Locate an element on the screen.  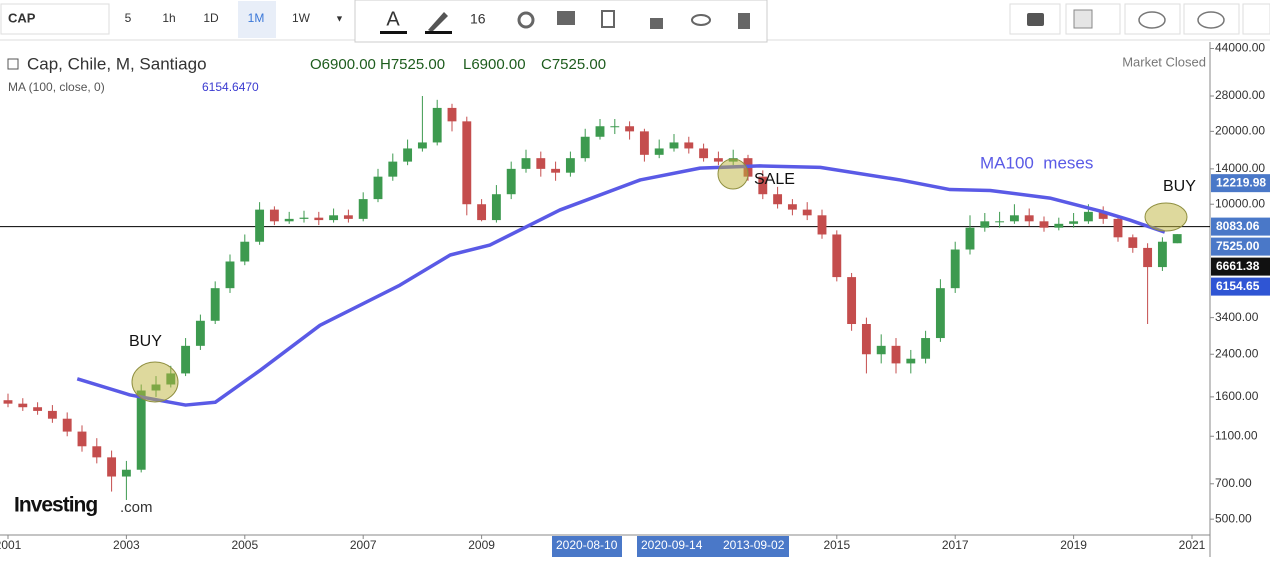
interval-button: 5 is located at coordinates (128, 18).